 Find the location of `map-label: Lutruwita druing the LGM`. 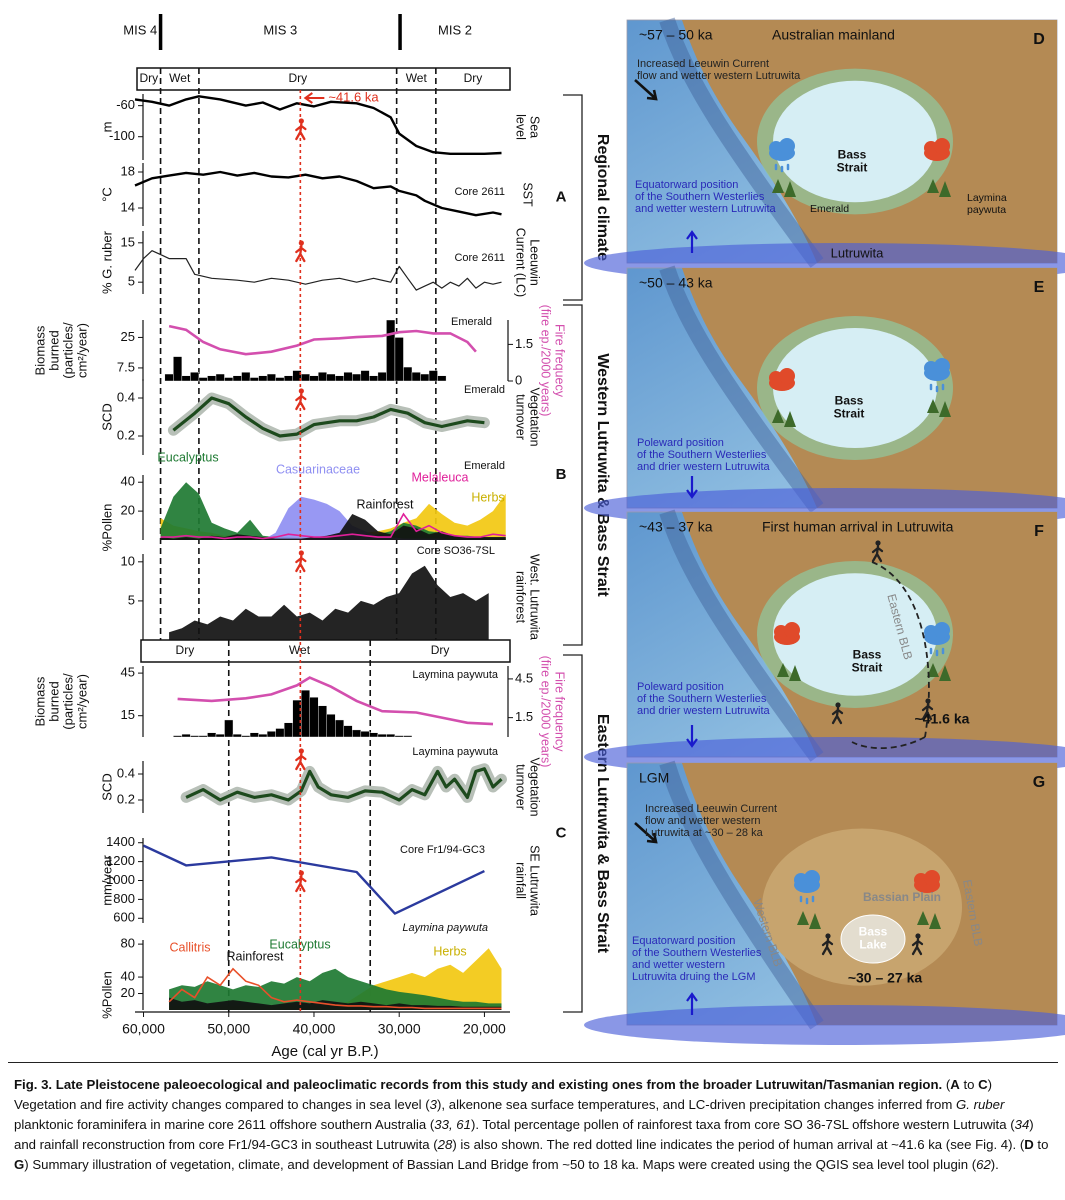

map-label: Lutruwita druing the LGM is located at coordinates (694, 977).